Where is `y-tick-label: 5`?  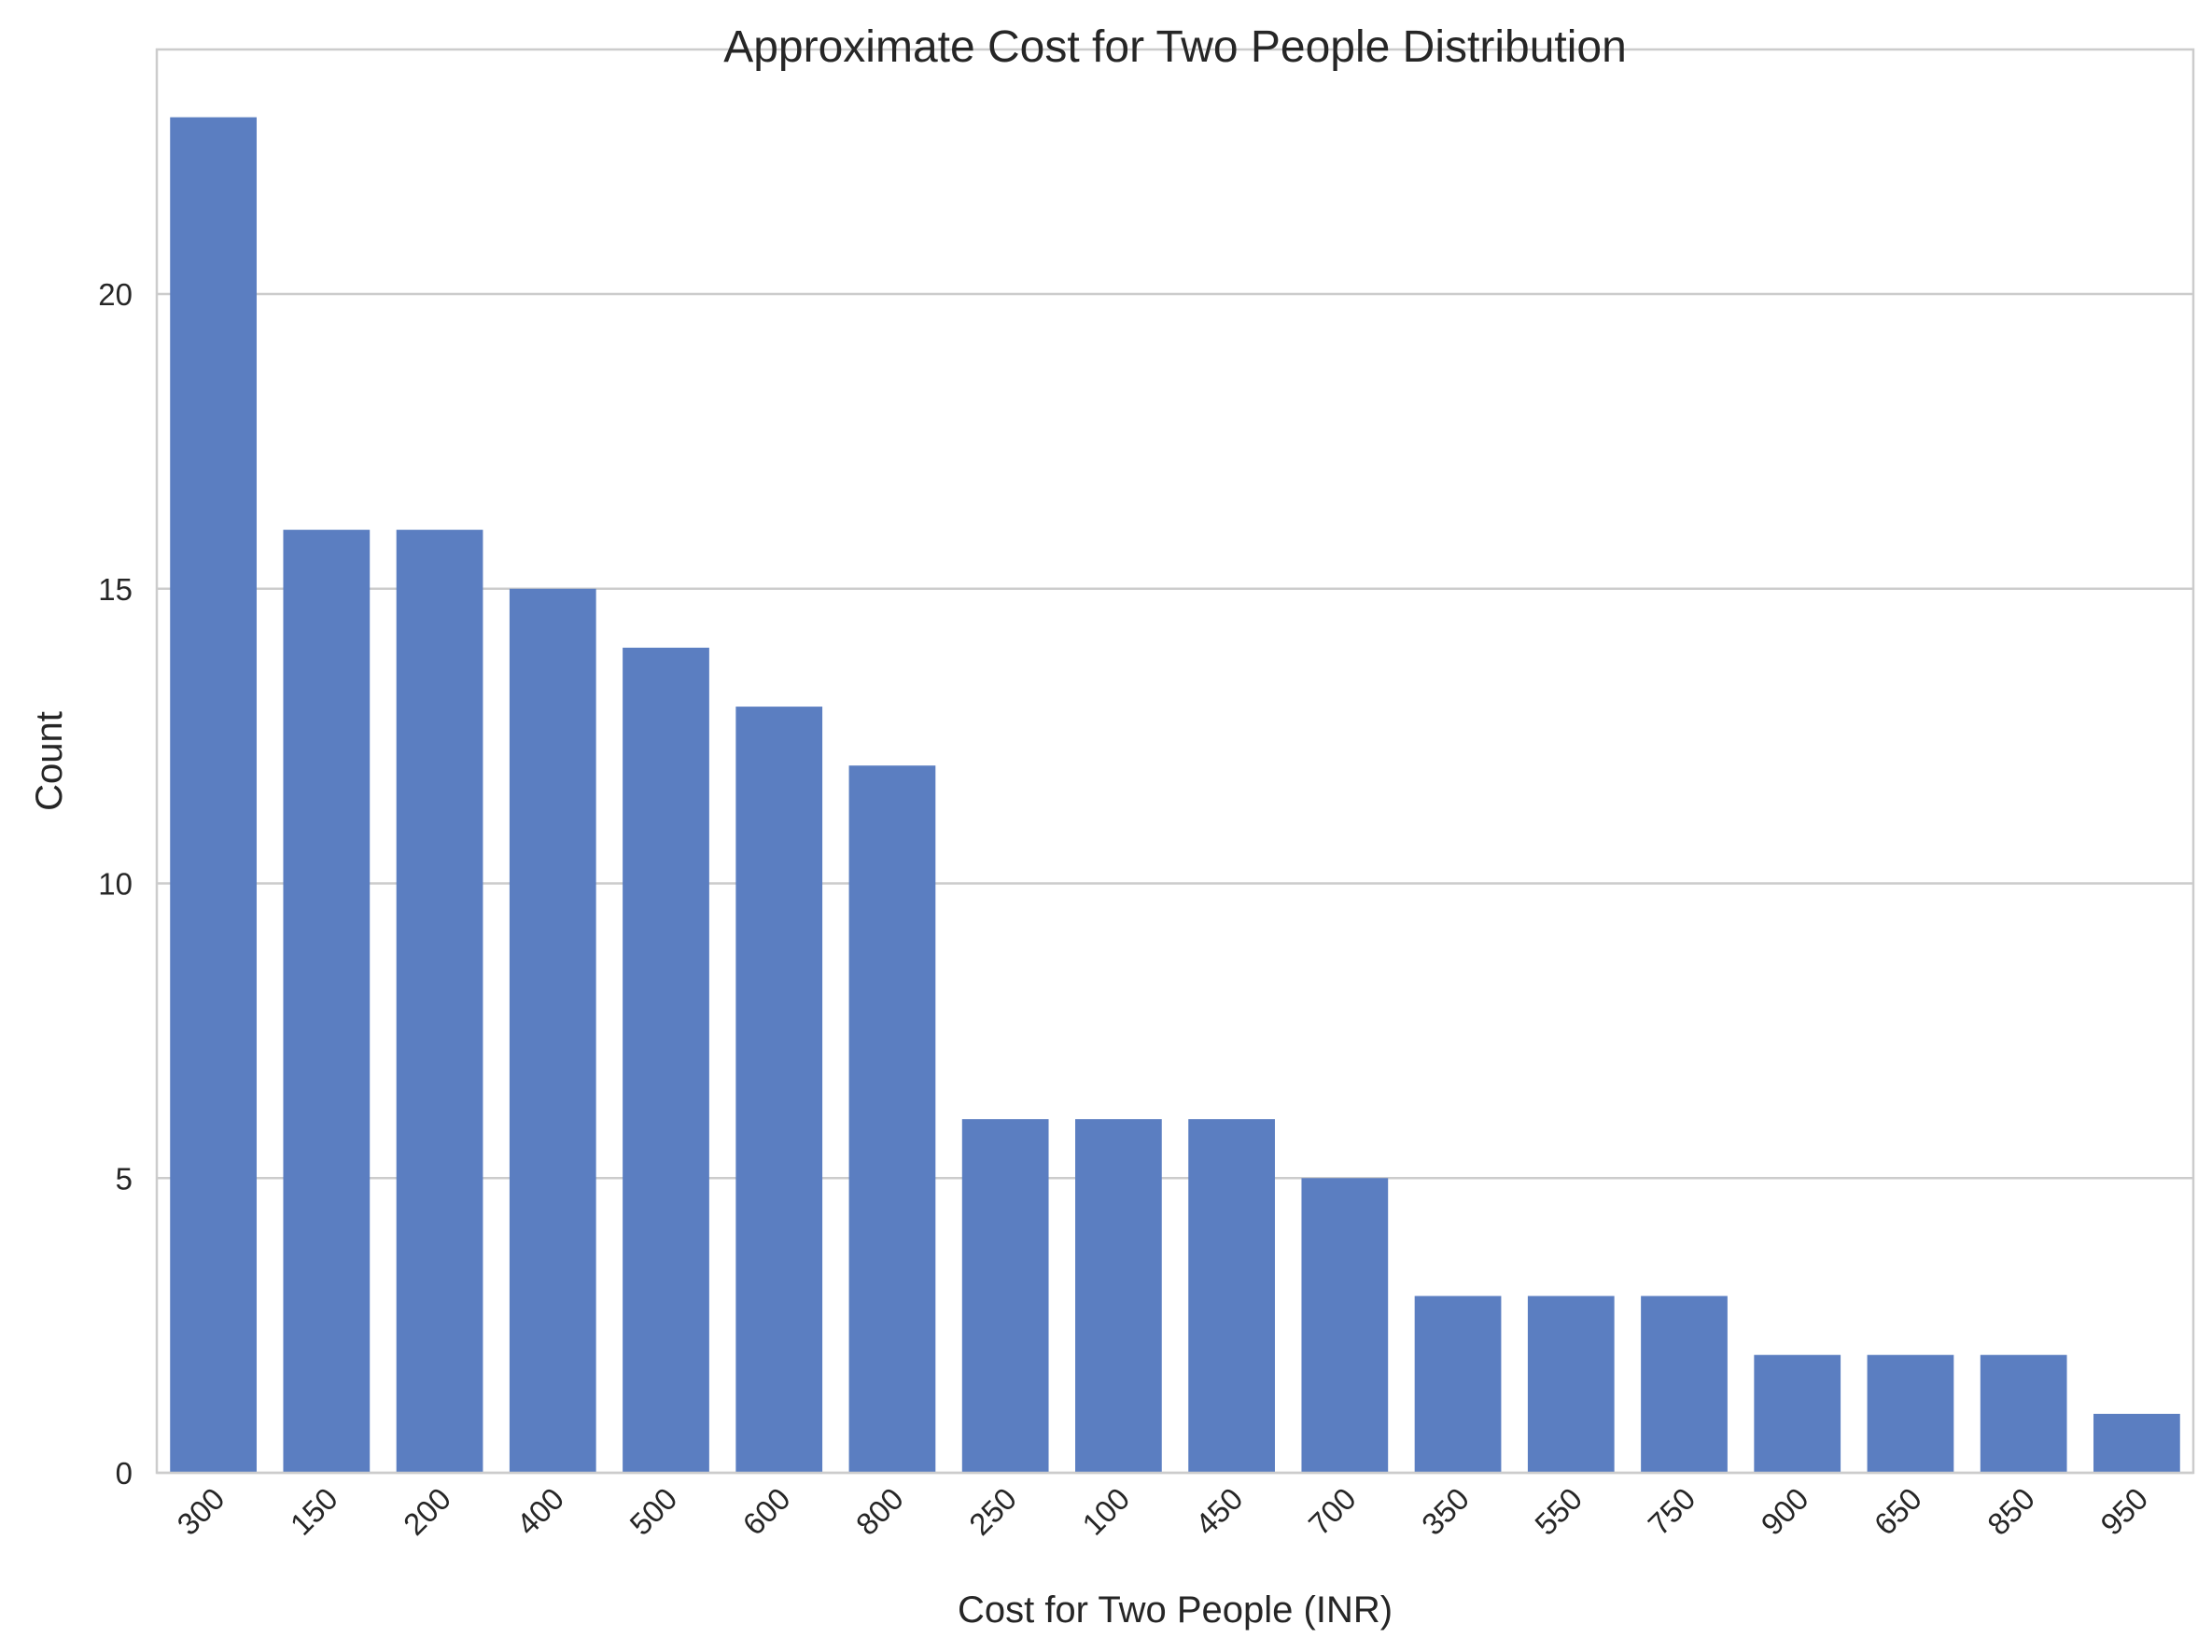 y-tick-label: 5 is located at coordinates (124, 1178).